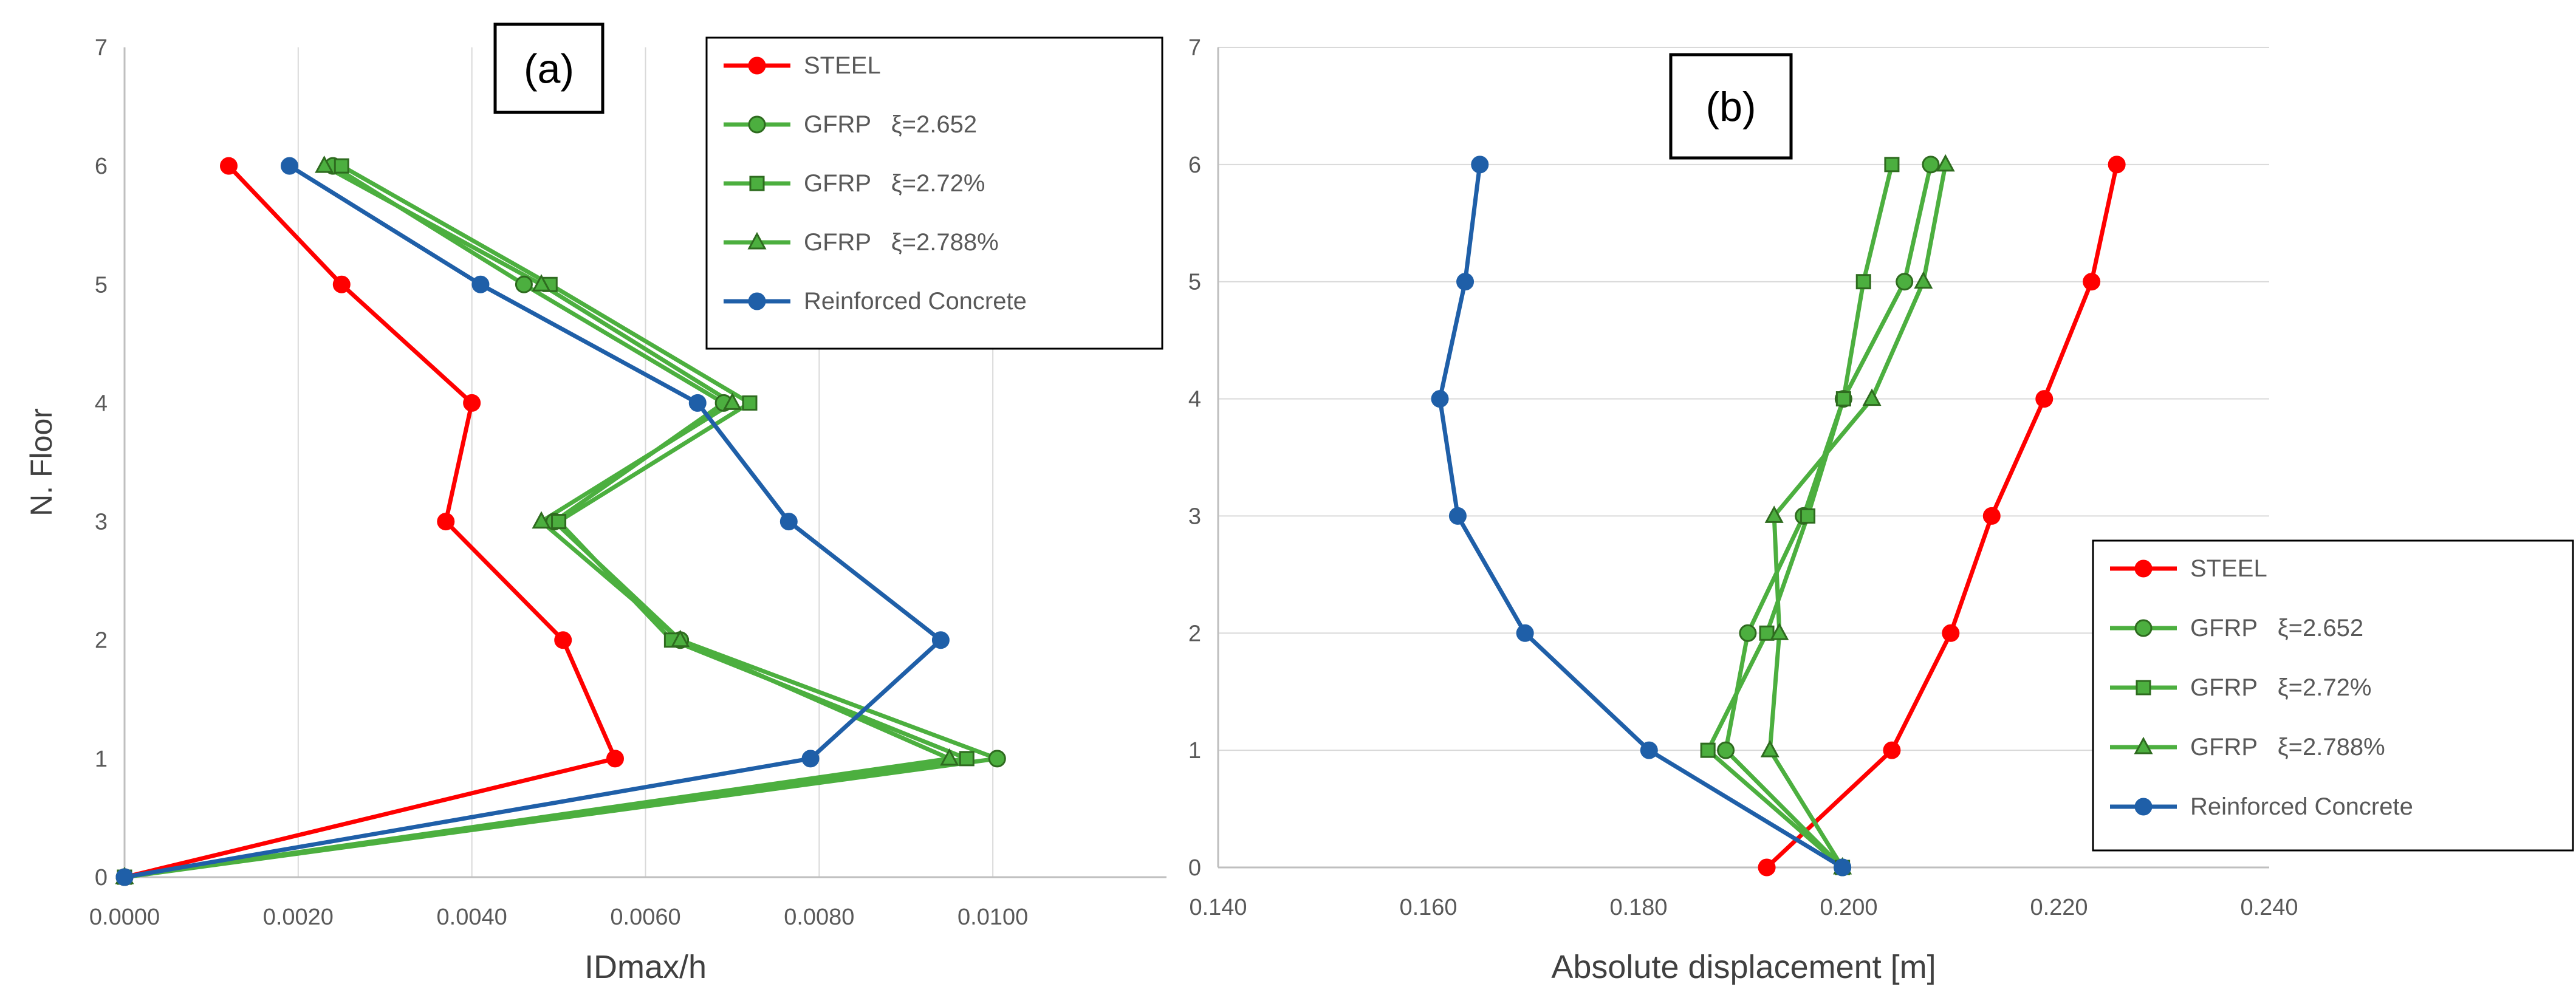 The width and height of the screenshot is (2576, 995). What do you see at coordinates (992, 917) in the screenshot?
I see `x-tick-label: 0.0100` at bounding box center [992, 917].